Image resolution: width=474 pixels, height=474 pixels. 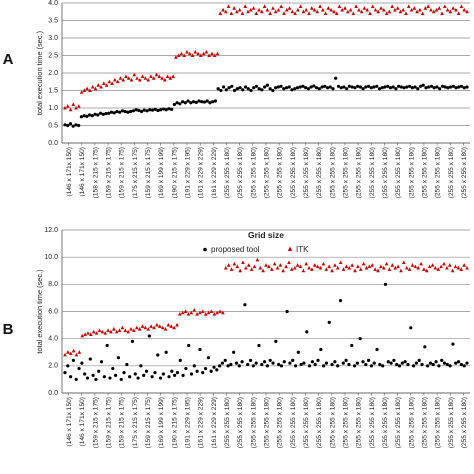 What do you see at coordinates (53, 55) in the screenshot?
I see `y-tick-label: 2.5` at bounding box center [53, 55].